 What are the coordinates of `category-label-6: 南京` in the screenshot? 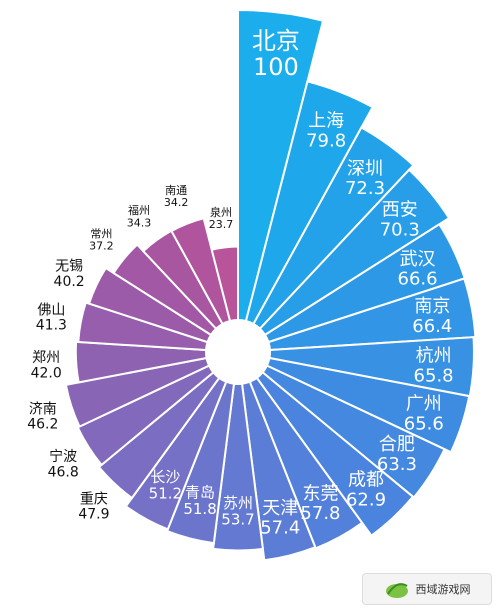 It's located at (432, 306).